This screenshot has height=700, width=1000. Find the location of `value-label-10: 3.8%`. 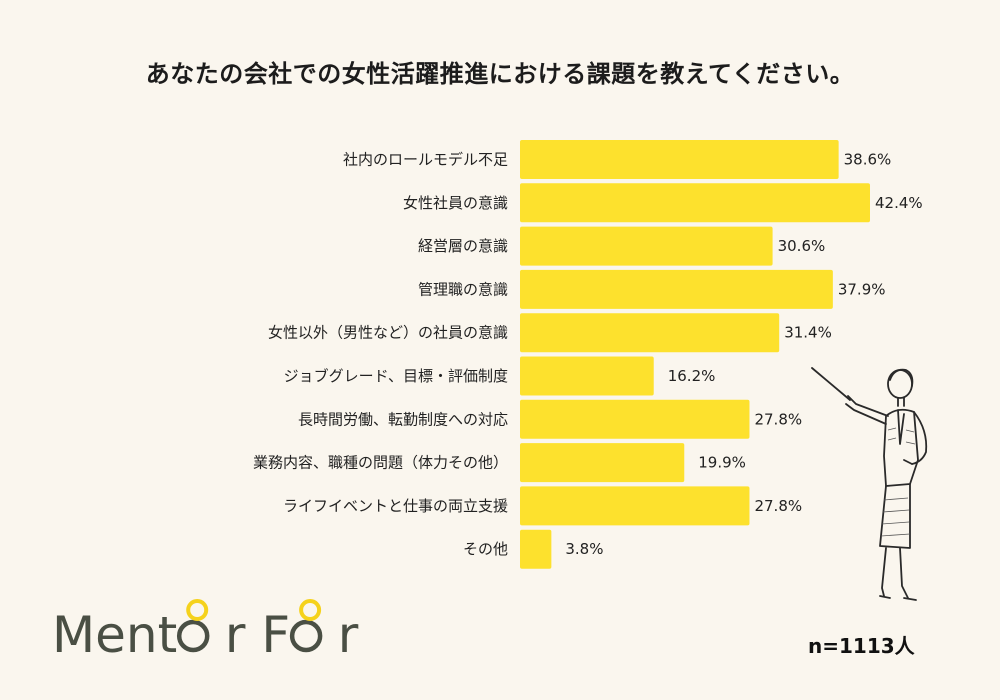

value-label-10: 3.8% is located at coordinates (584, 549).